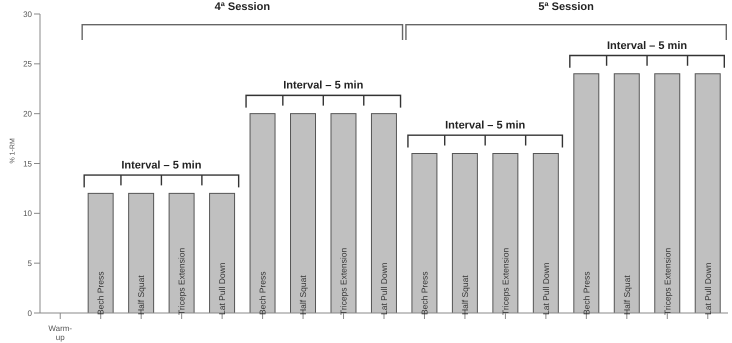  I want to click on x-tick-label: Warm-up, so click(60, 333).